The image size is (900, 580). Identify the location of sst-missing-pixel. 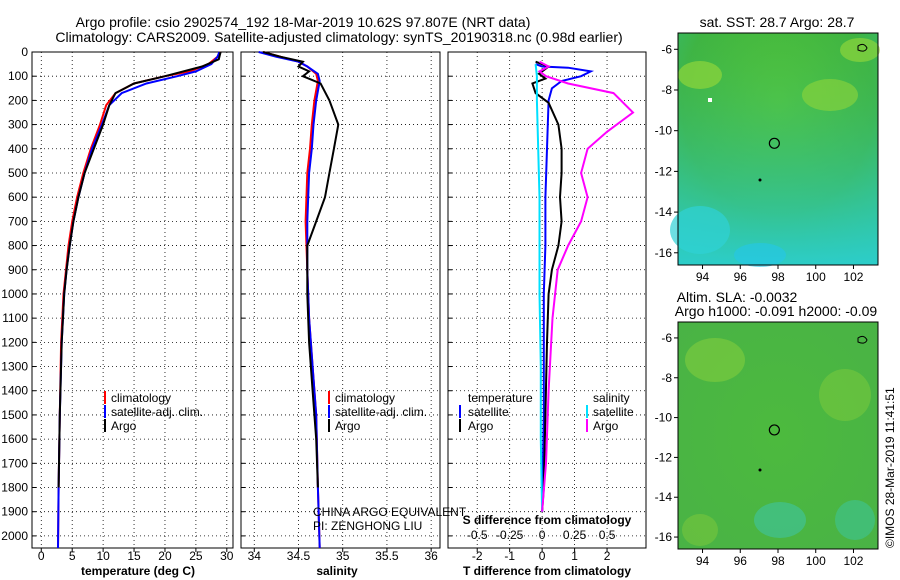
(710, 100).